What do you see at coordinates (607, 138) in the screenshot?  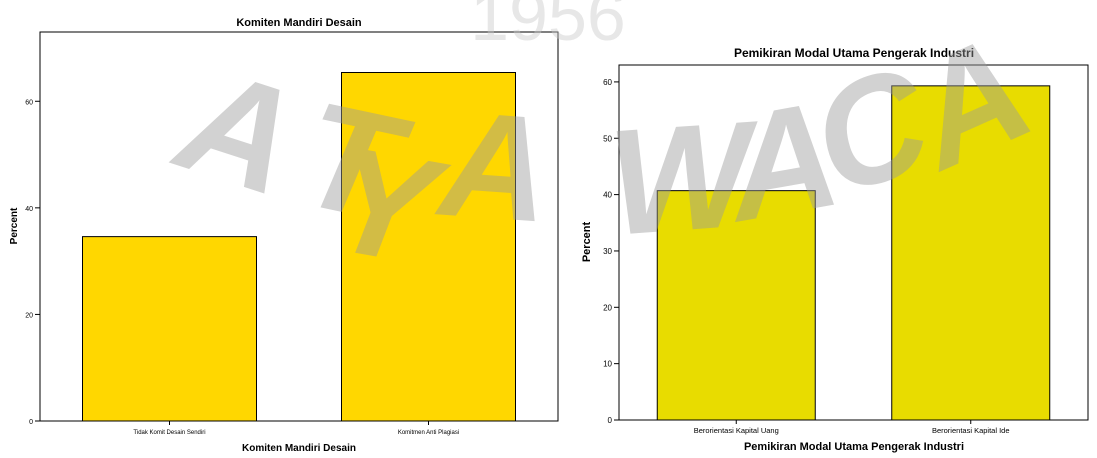 I see `chart-2-y-tick-label-6: 50` at bounding box center [607, 138].